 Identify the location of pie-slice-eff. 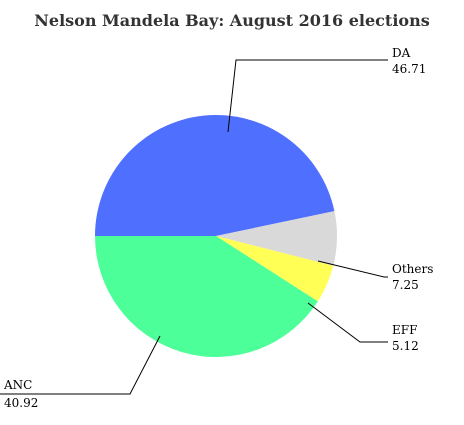
(275, 269).